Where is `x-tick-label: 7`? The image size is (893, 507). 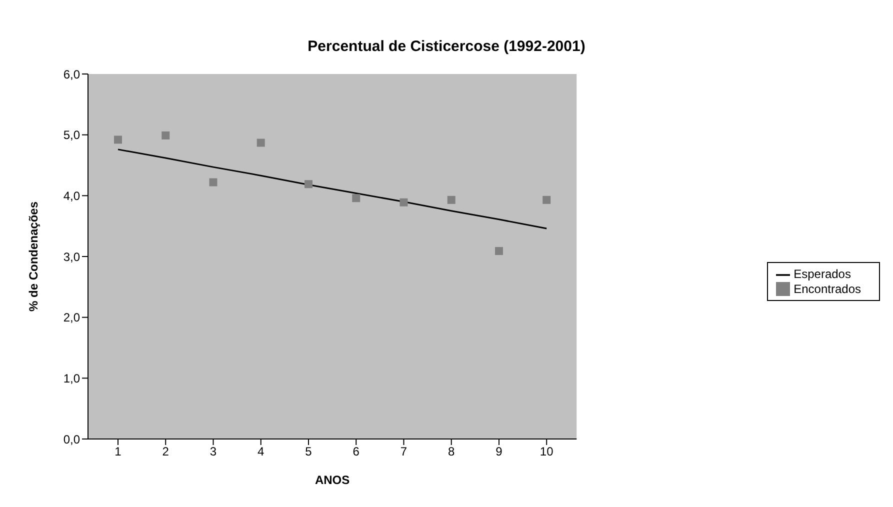 x-tick-label: 7 is located at coordinates (404, 451).